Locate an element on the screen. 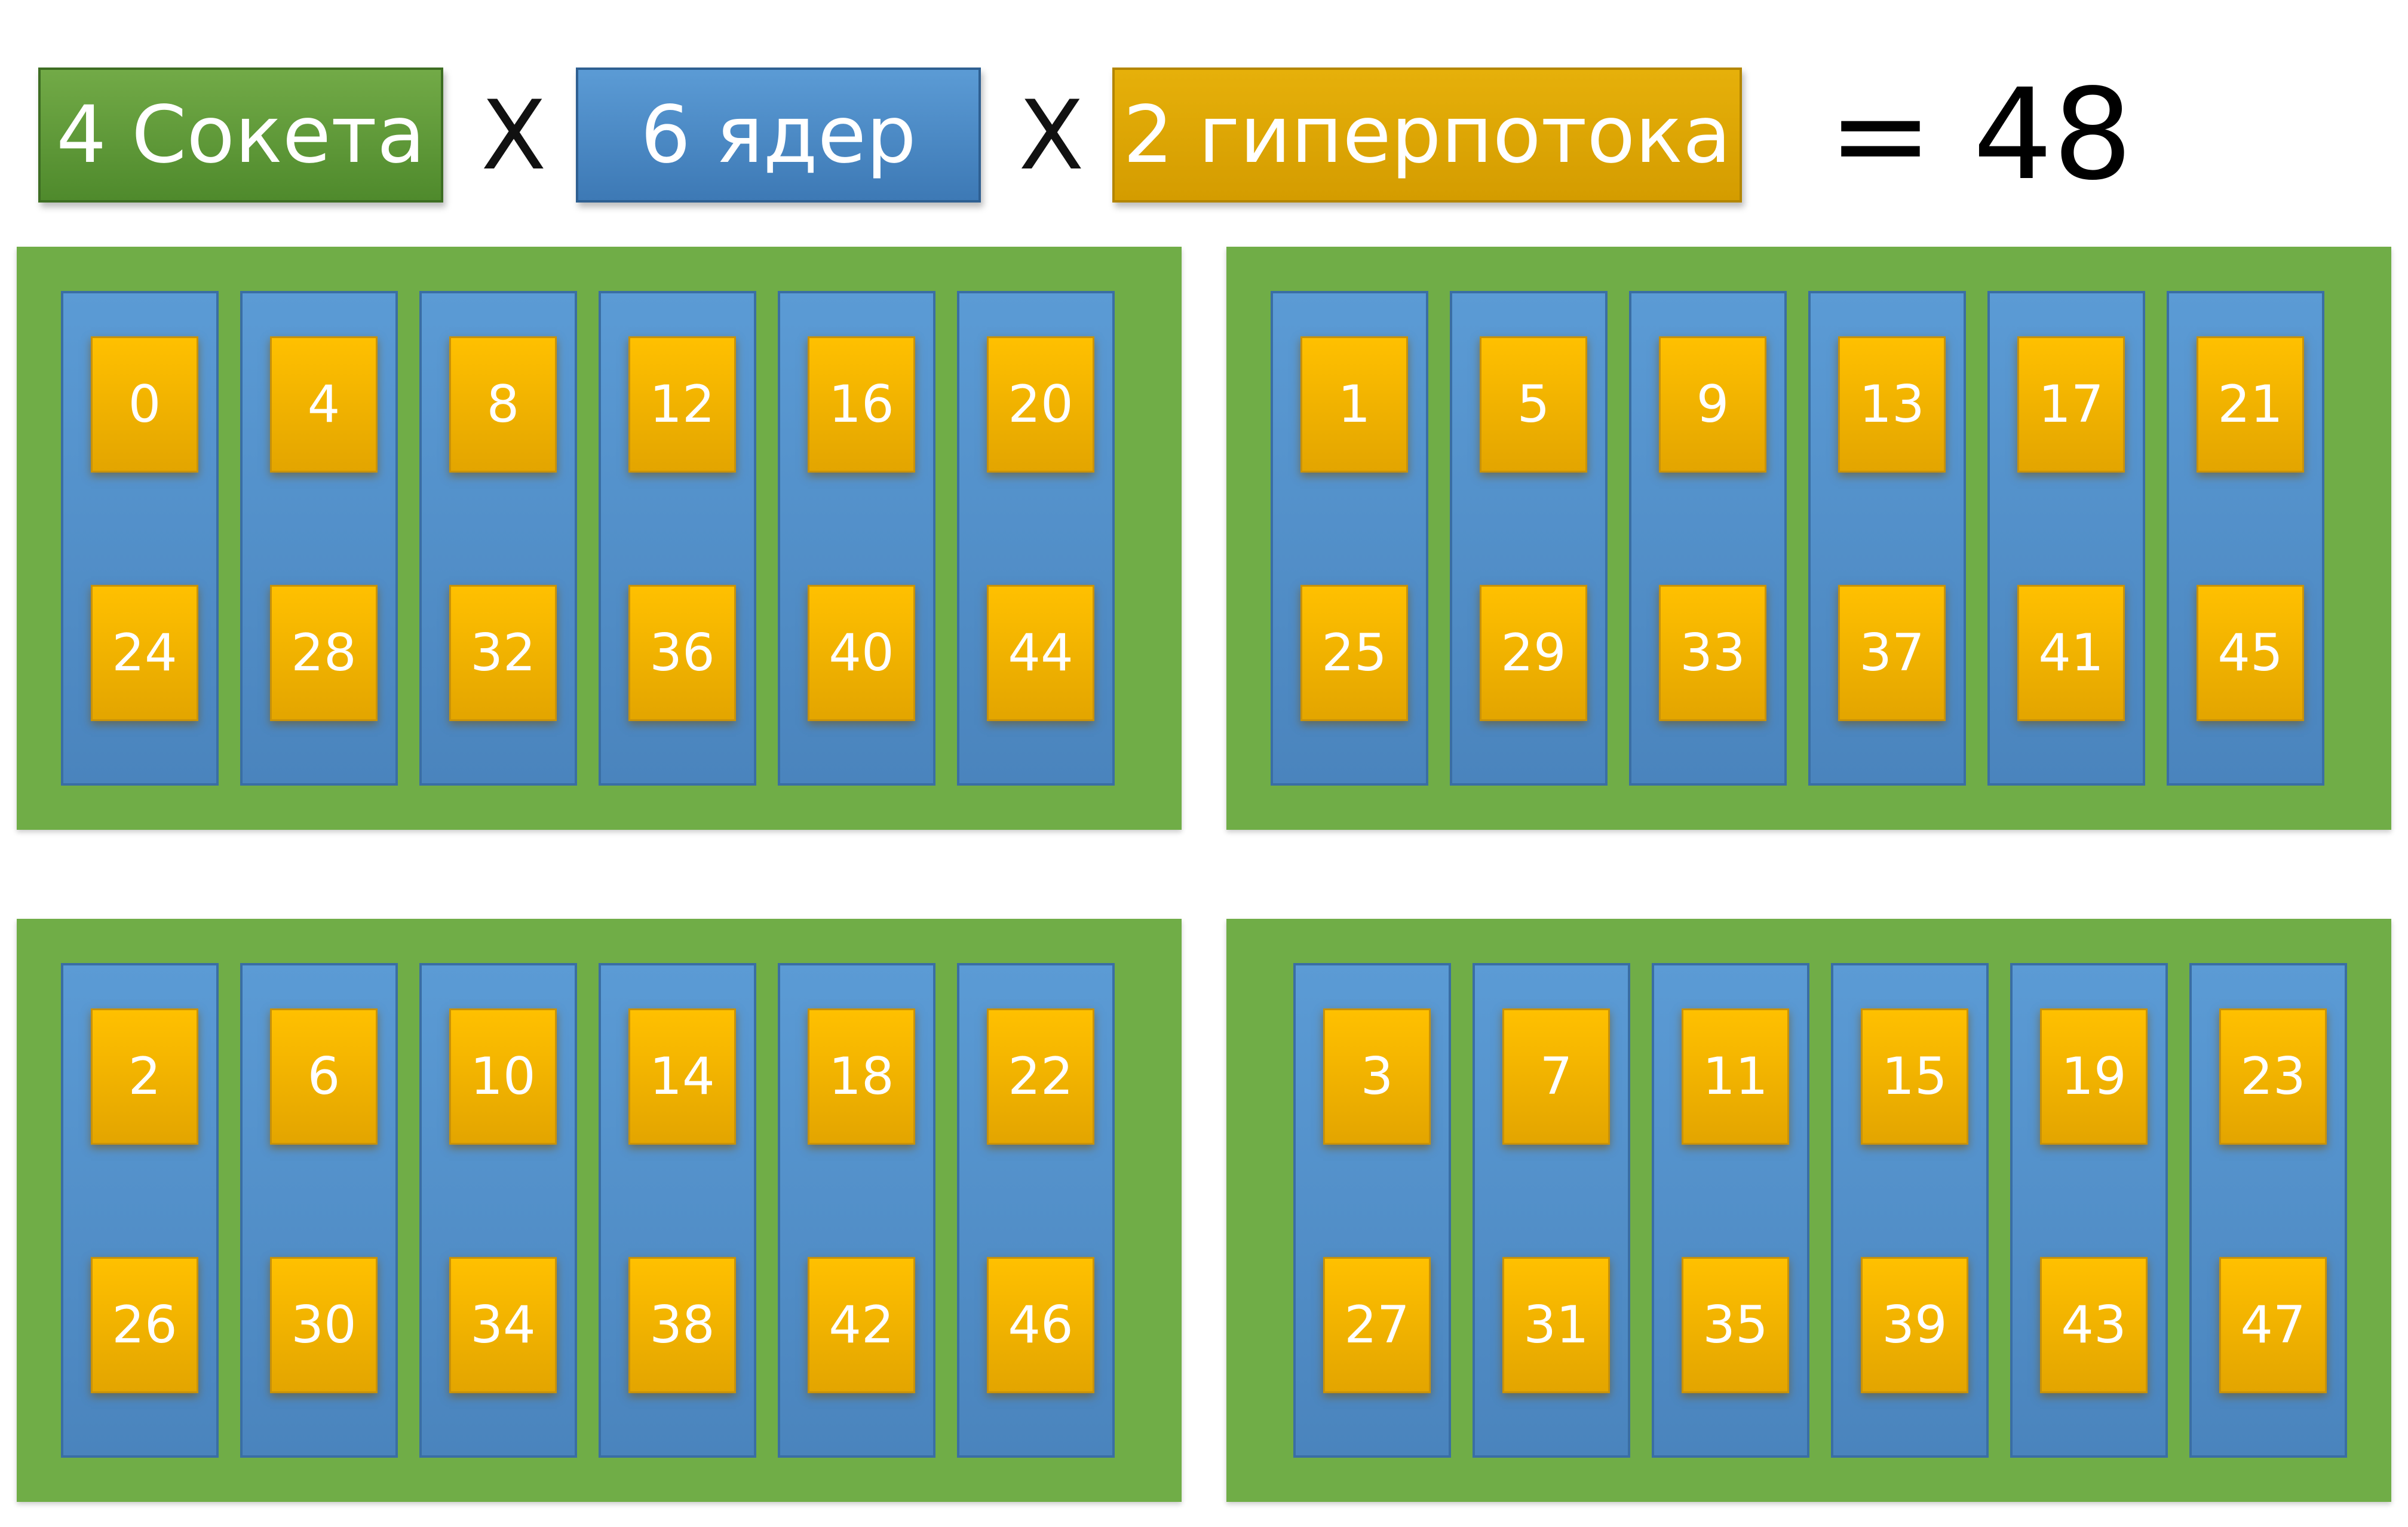  core-2: 7 31 is located at coordinates (1551, 1210).